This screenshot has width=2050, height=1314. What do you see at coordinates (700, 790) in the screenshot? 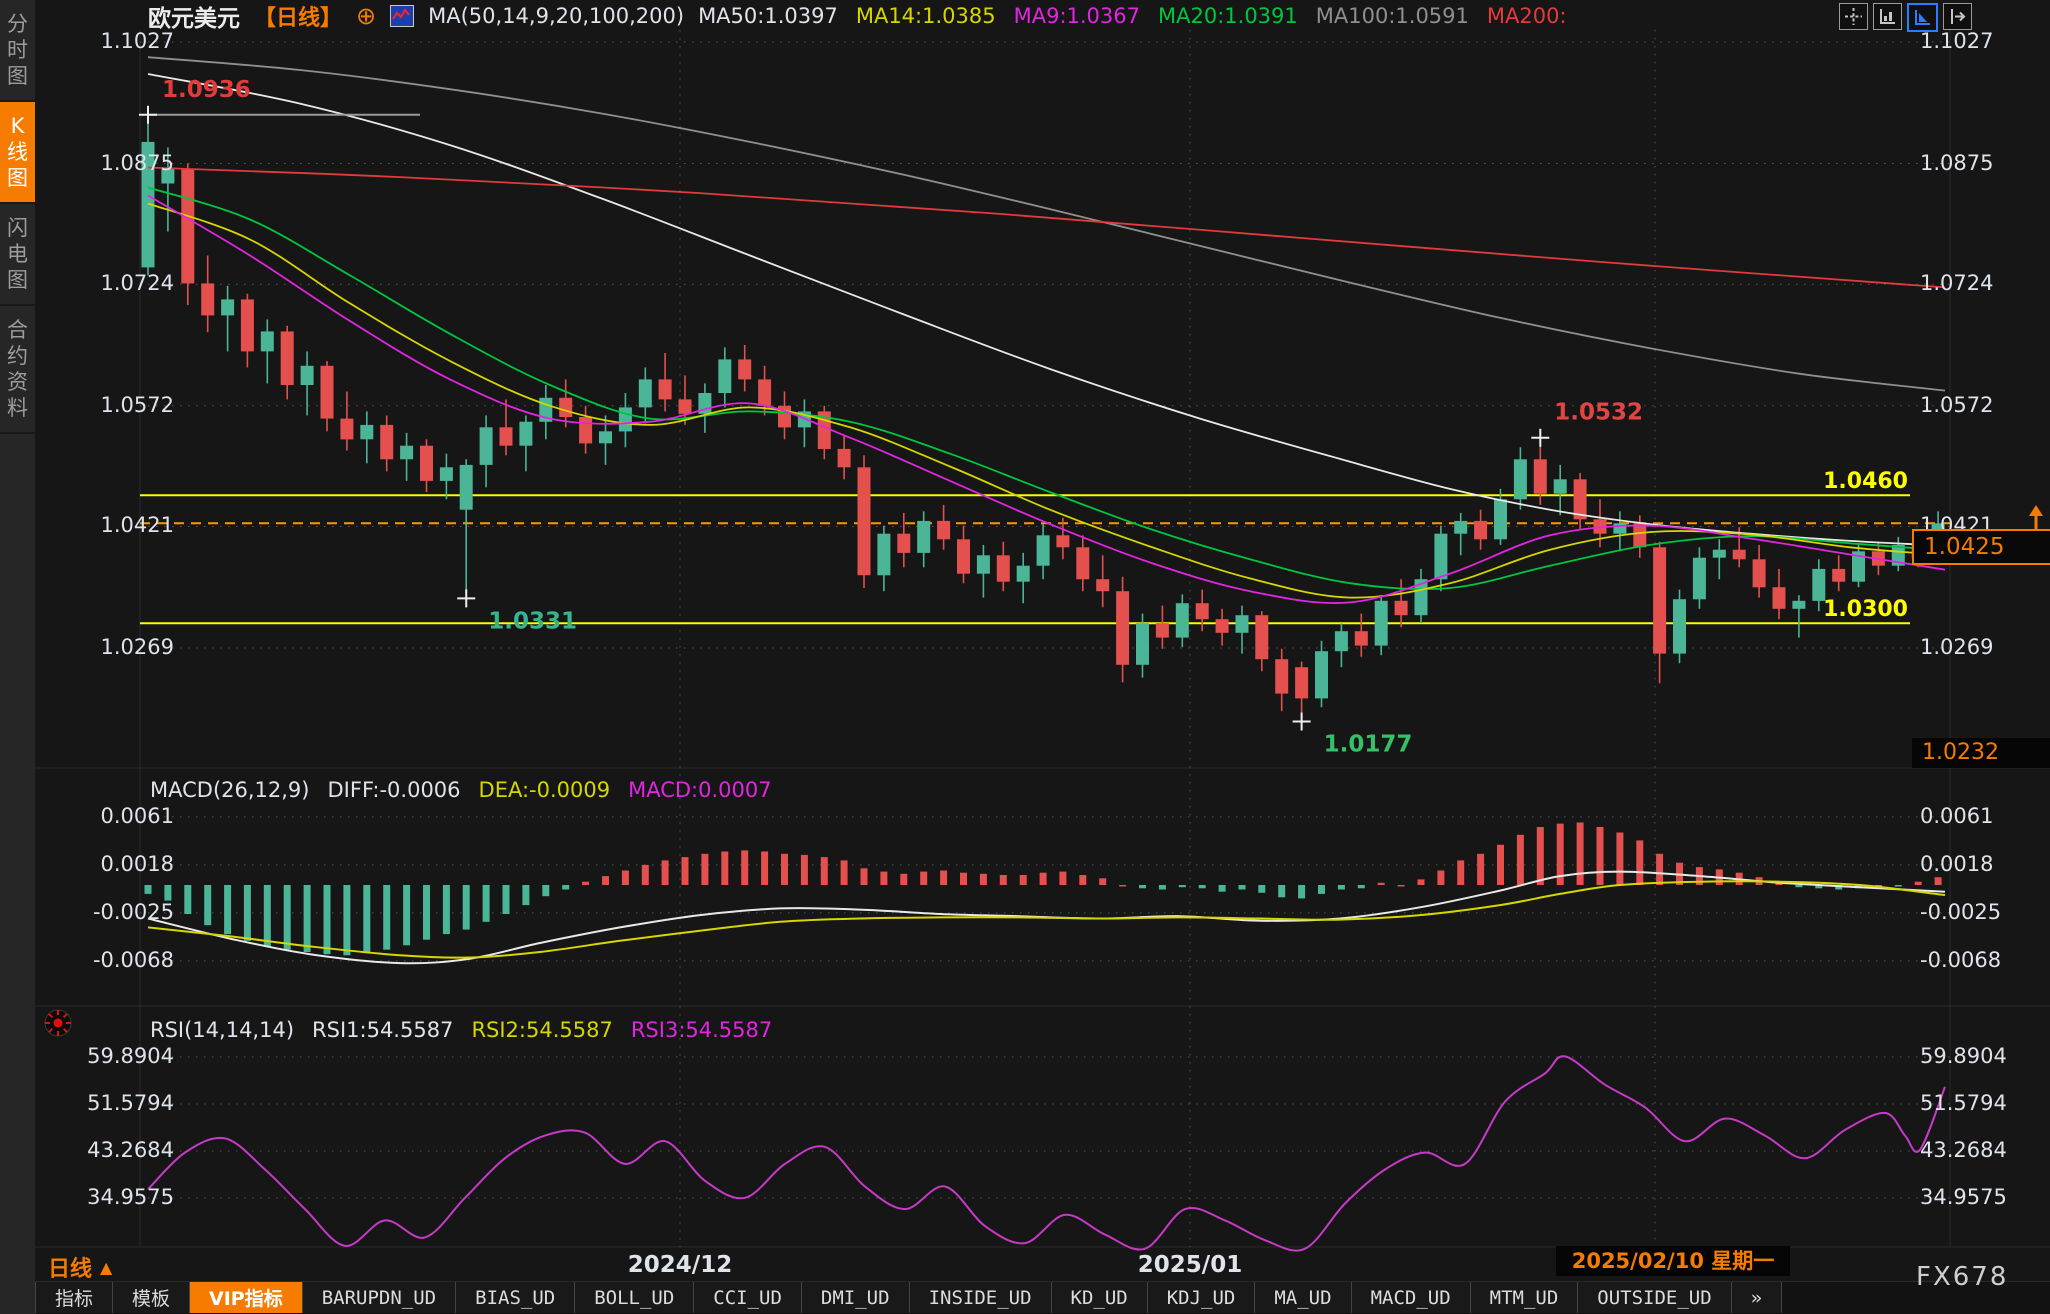
I see `macd-header-item-4: MACD:0.0007` at bounding box center [700, 790].